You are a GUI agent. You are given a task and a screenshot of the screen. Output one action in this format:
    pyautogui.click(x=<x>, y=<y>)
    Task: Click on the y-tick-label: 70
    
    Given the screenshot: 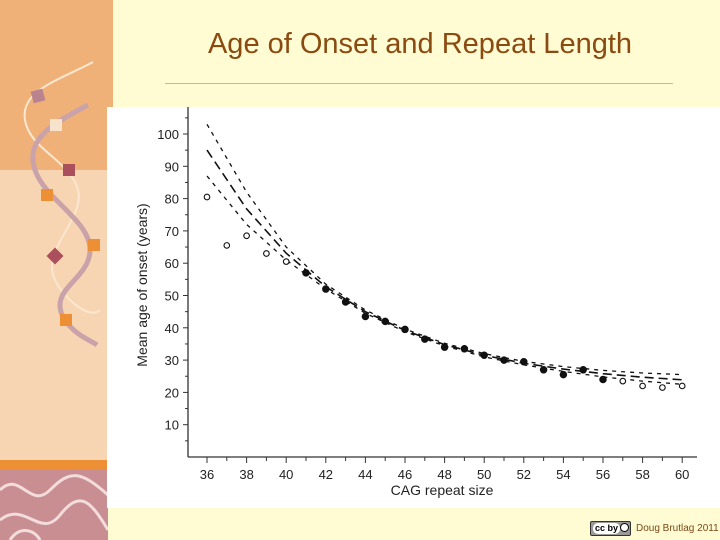 What is the action you would take?
    pyautogui.click(x=172, y=231)
    